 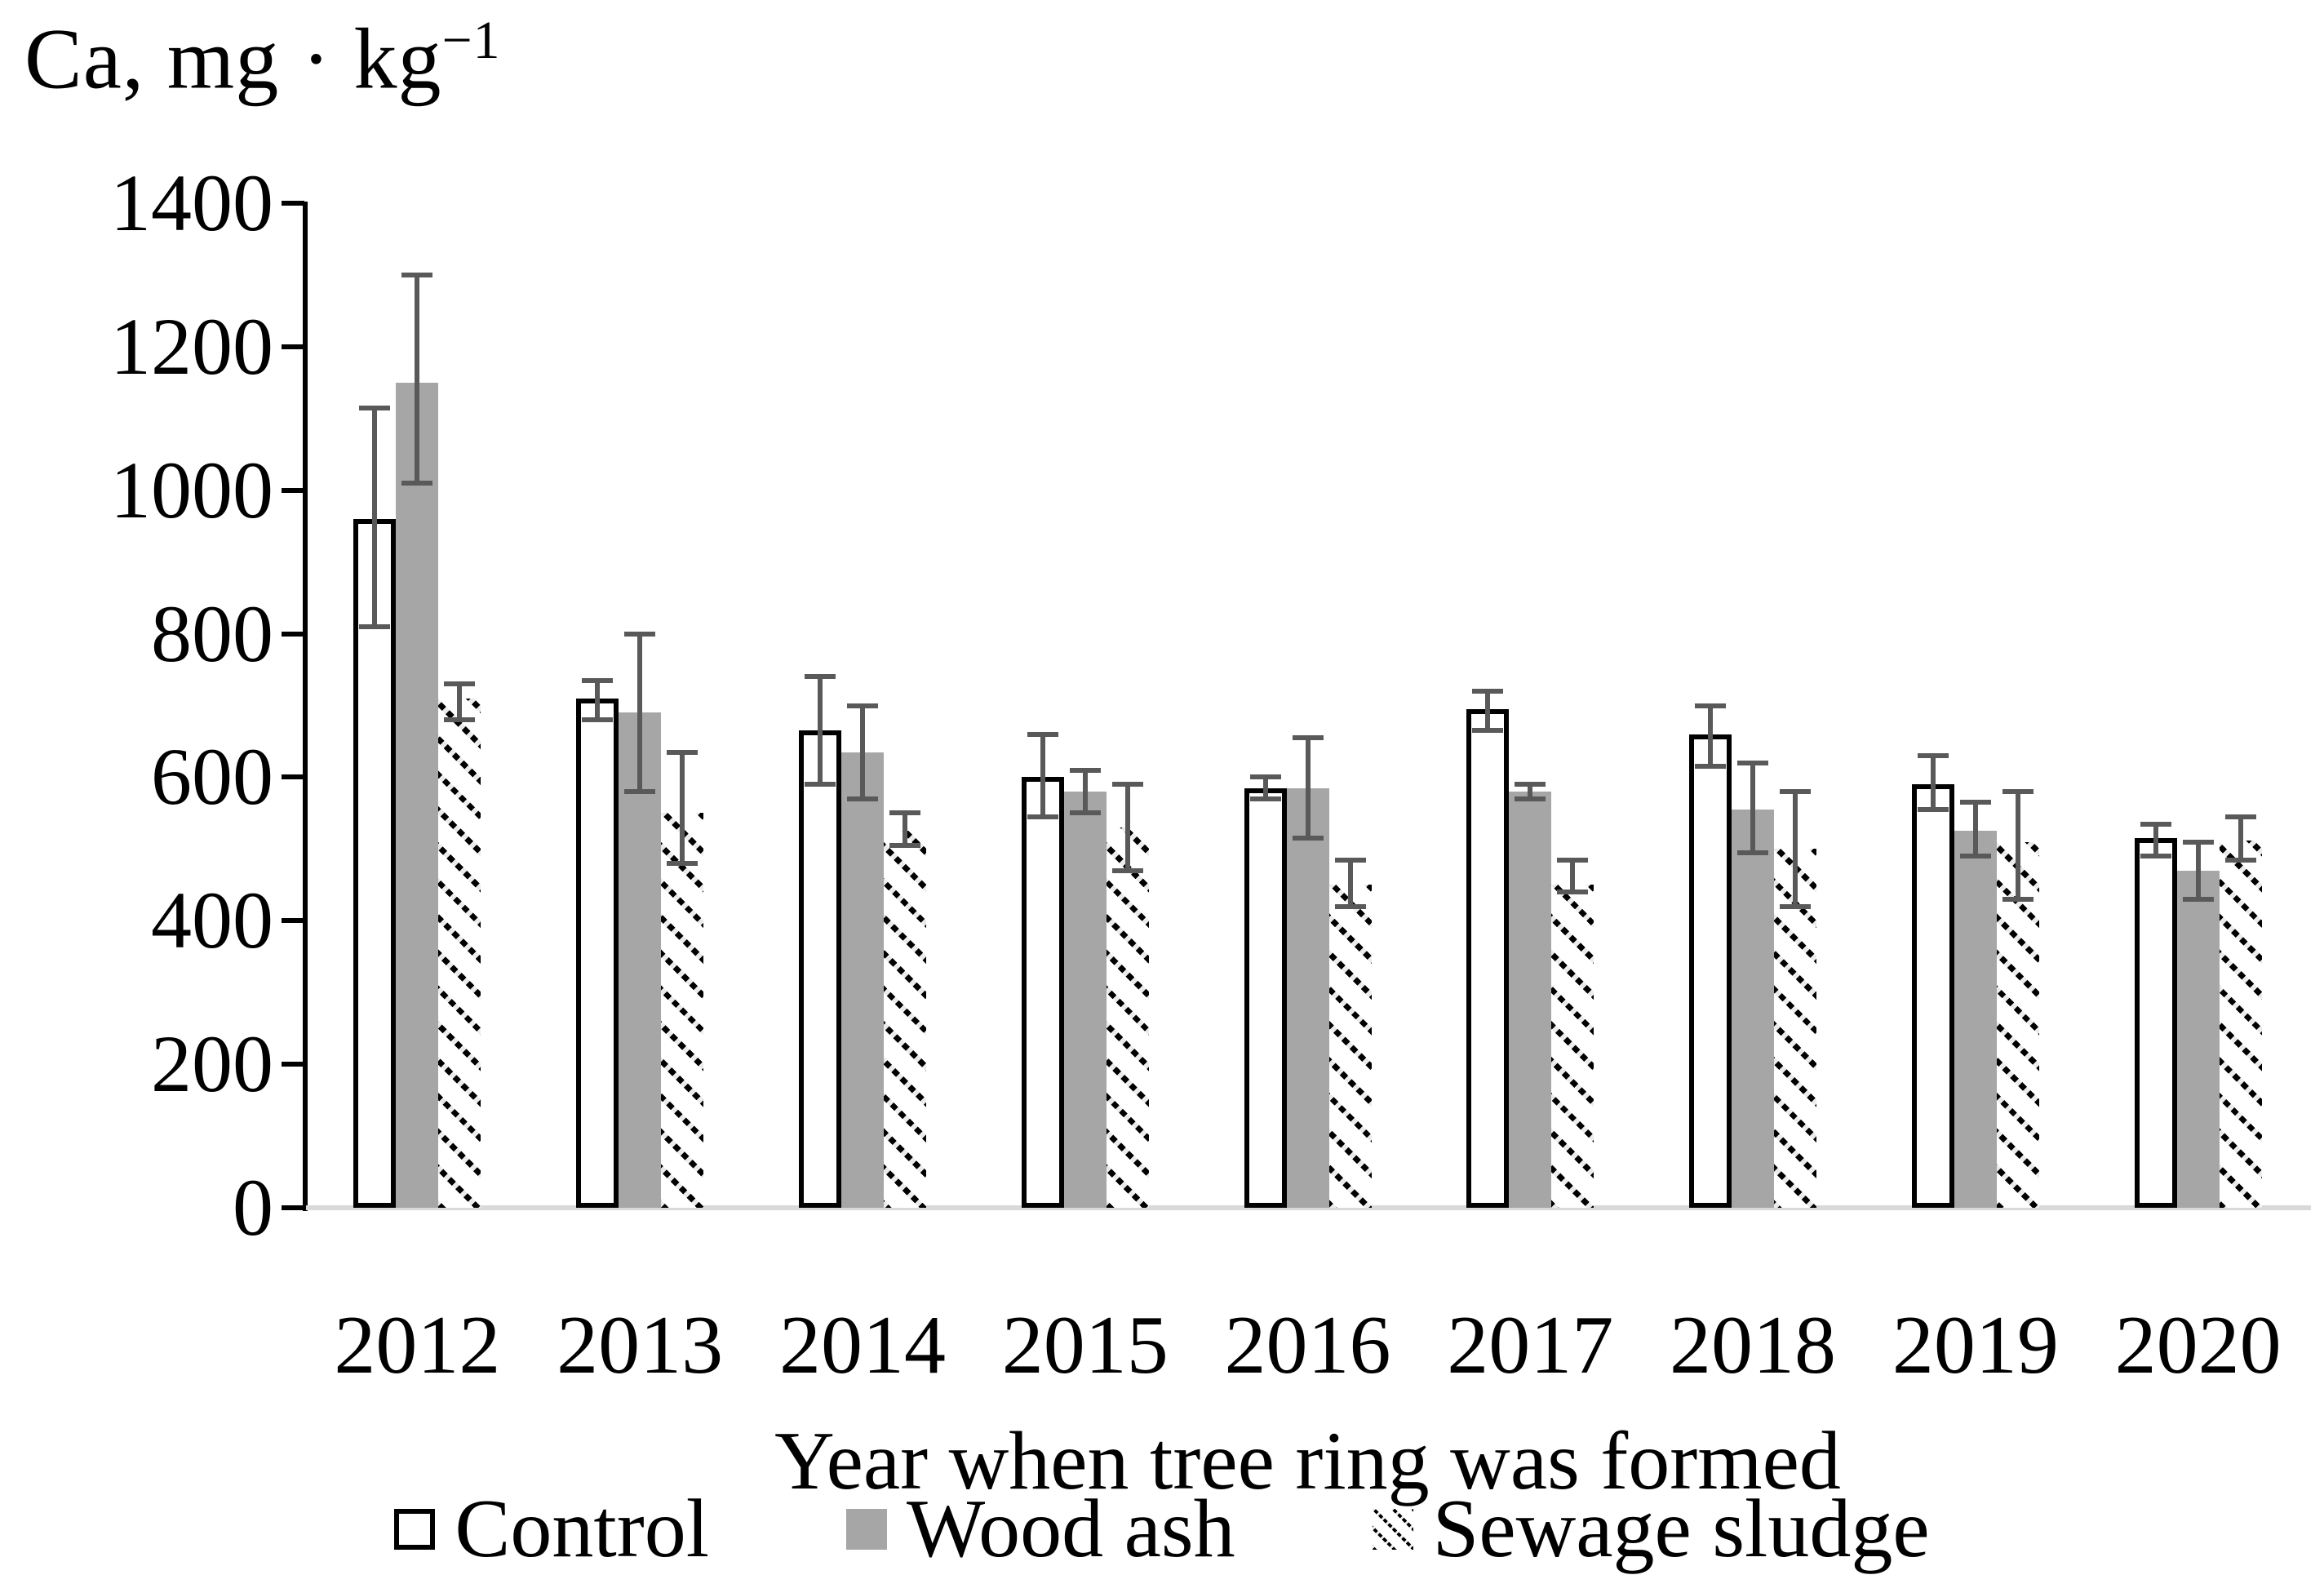 I want to click on error-cap-bottom-sewage-2017, so click(x=1573, y=893).